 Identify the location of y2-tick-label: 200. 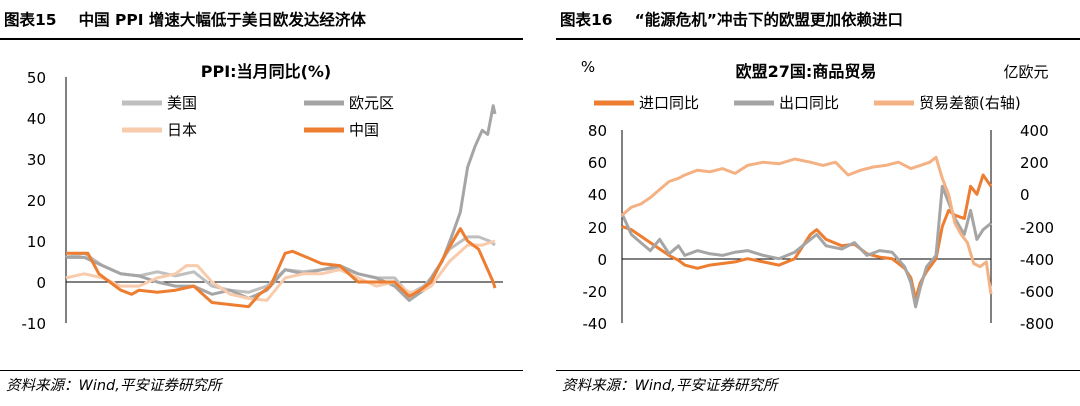
(1034, 163).